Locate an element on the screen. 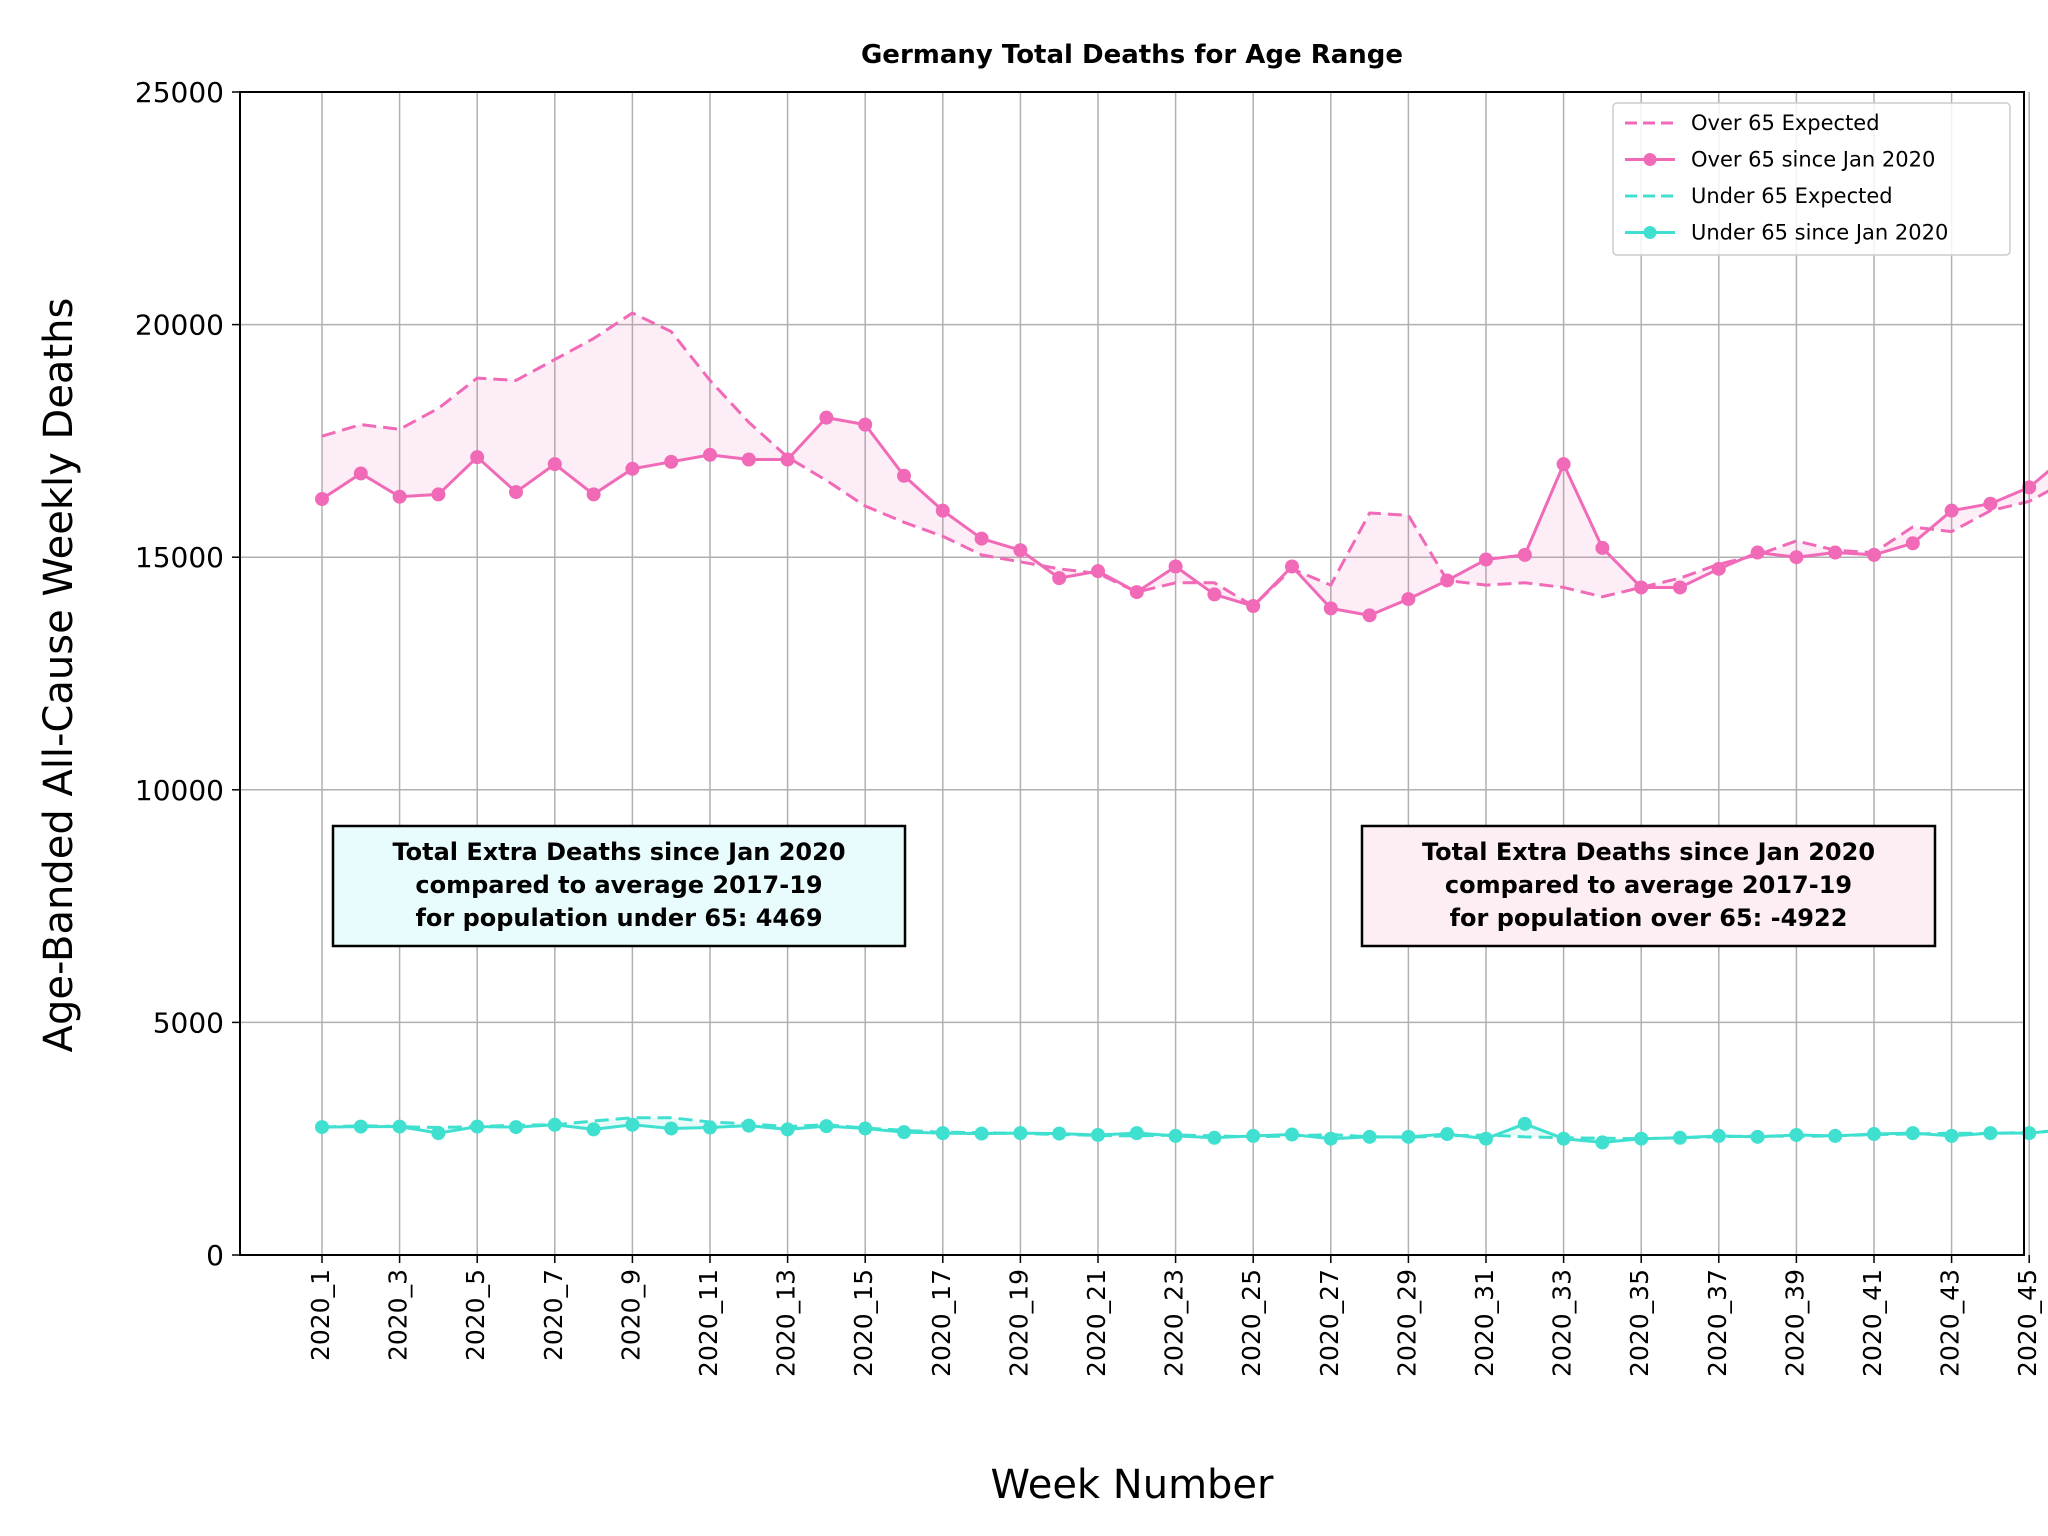 The image size is (2048, 1536). y-tick-label: 15000 is located at coordinates (179, 557).